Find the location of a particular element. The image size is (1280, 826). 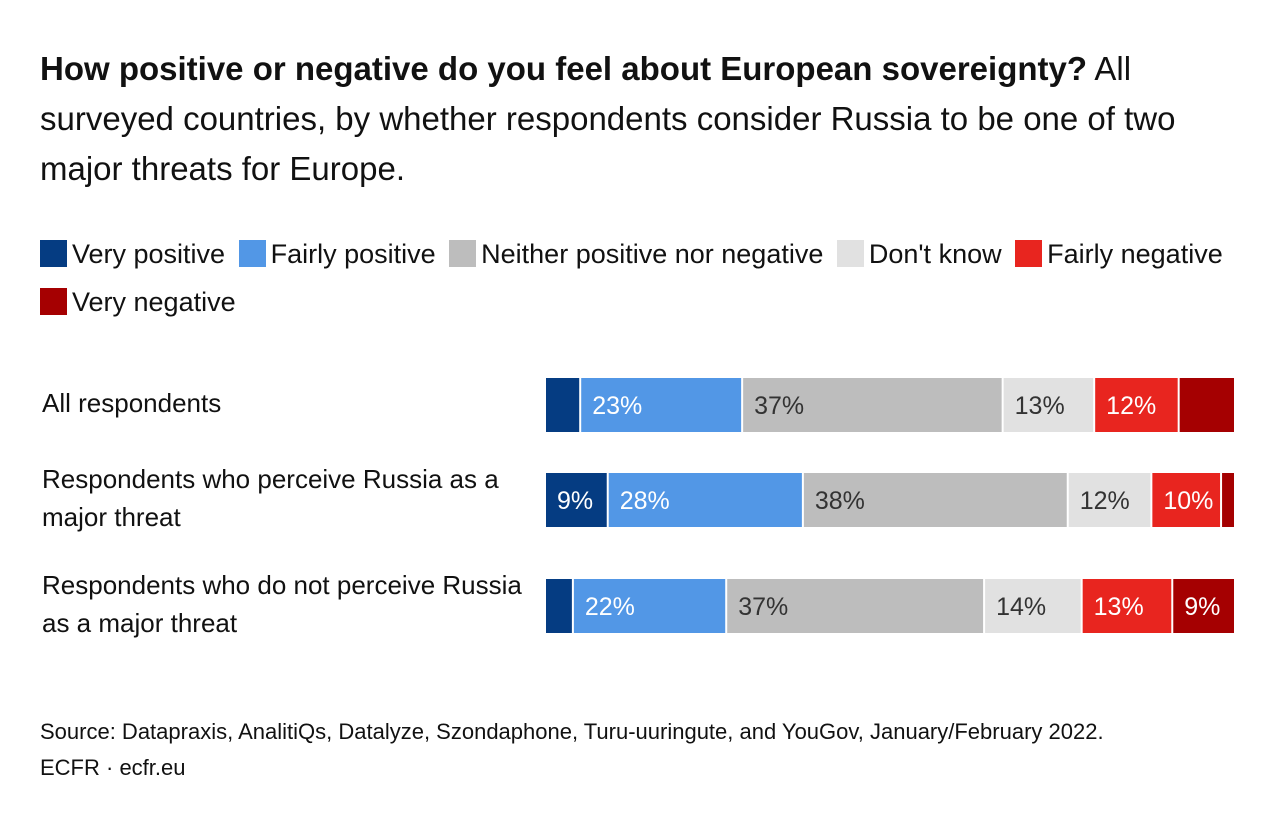

legend-item: Very positive is located at coordinates (132, 254).